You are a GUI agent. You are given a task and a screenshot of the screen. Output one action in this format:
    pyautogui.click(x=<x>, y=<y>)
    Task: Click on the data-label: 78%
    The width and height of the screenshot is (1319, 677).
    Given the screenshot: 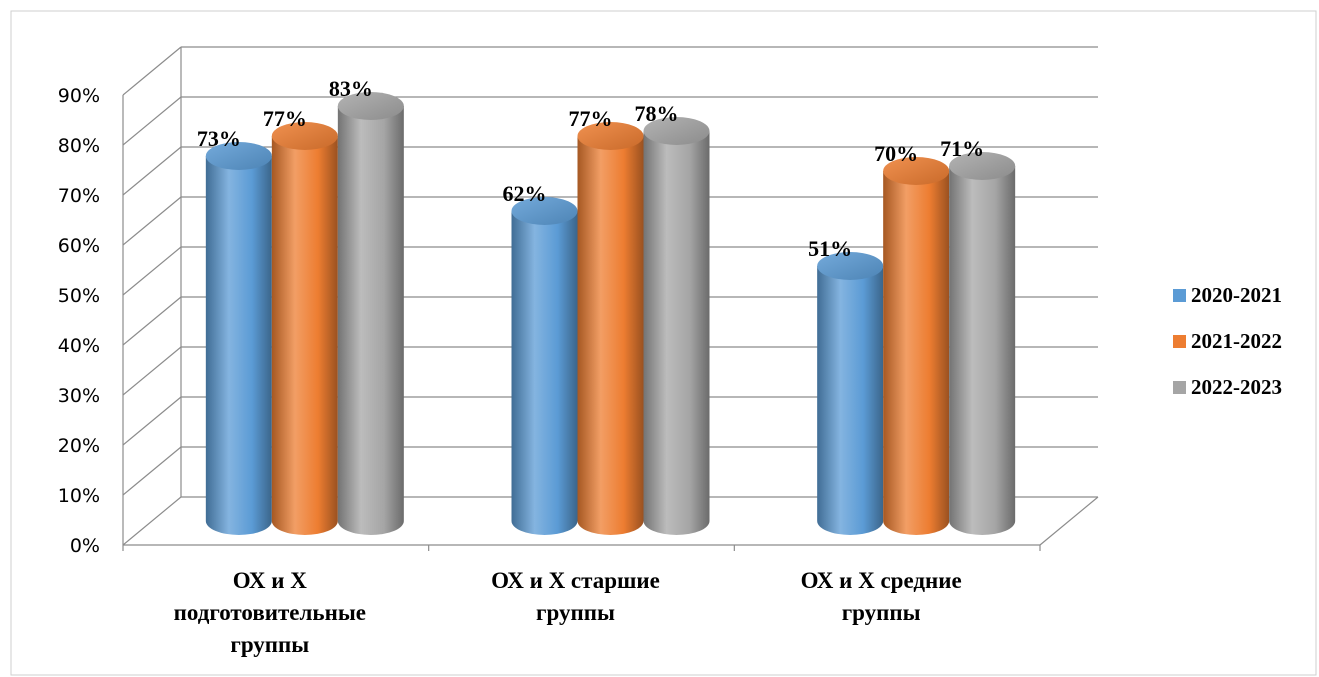 What is the action you would take?
    pyautogui.click(x=657, y=113)
    